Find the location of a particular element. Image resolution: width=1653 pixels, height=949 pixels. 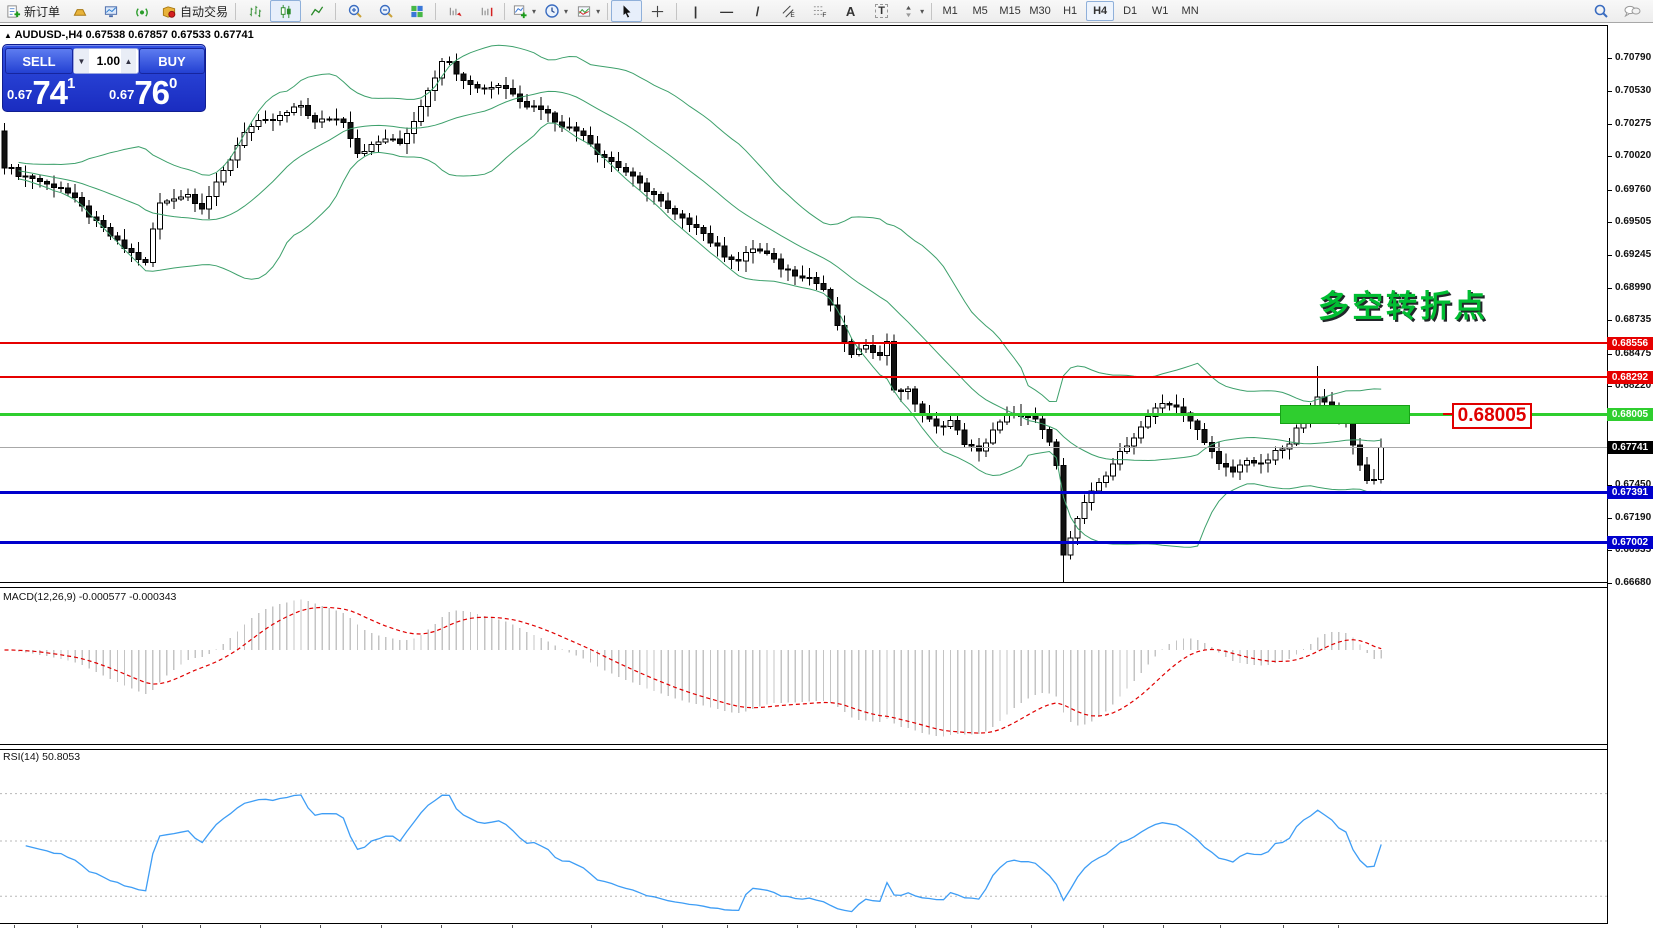

template-icon is located at coordinates (584, 11).